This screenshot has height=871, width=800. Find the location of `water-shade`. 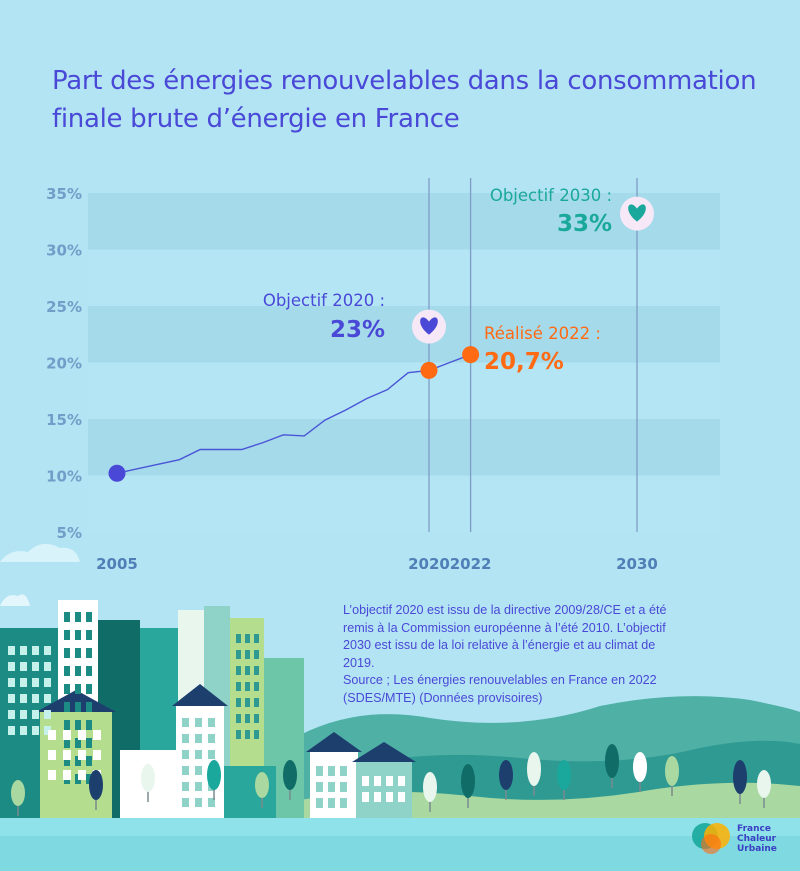

water-shade is located at coordinates (400, 853).